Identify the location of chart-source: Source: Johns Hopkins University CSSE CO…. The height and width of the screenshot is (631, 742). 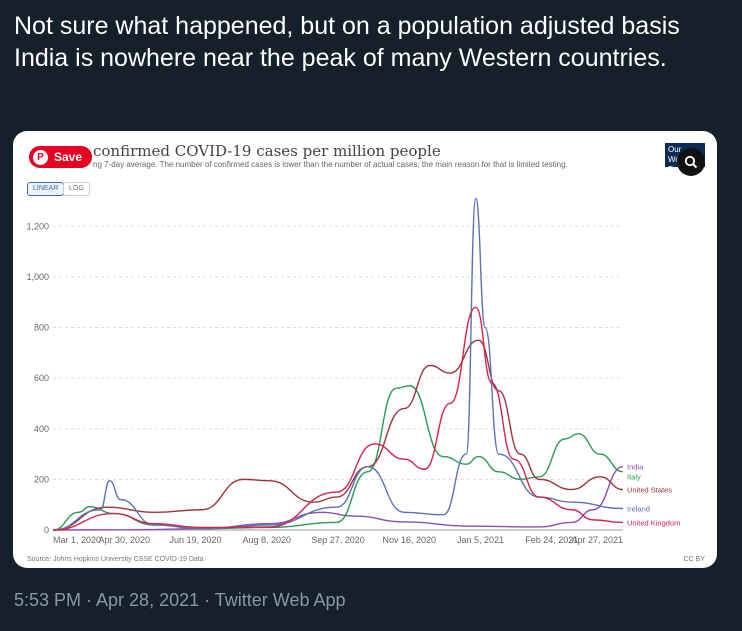
(115, 559).